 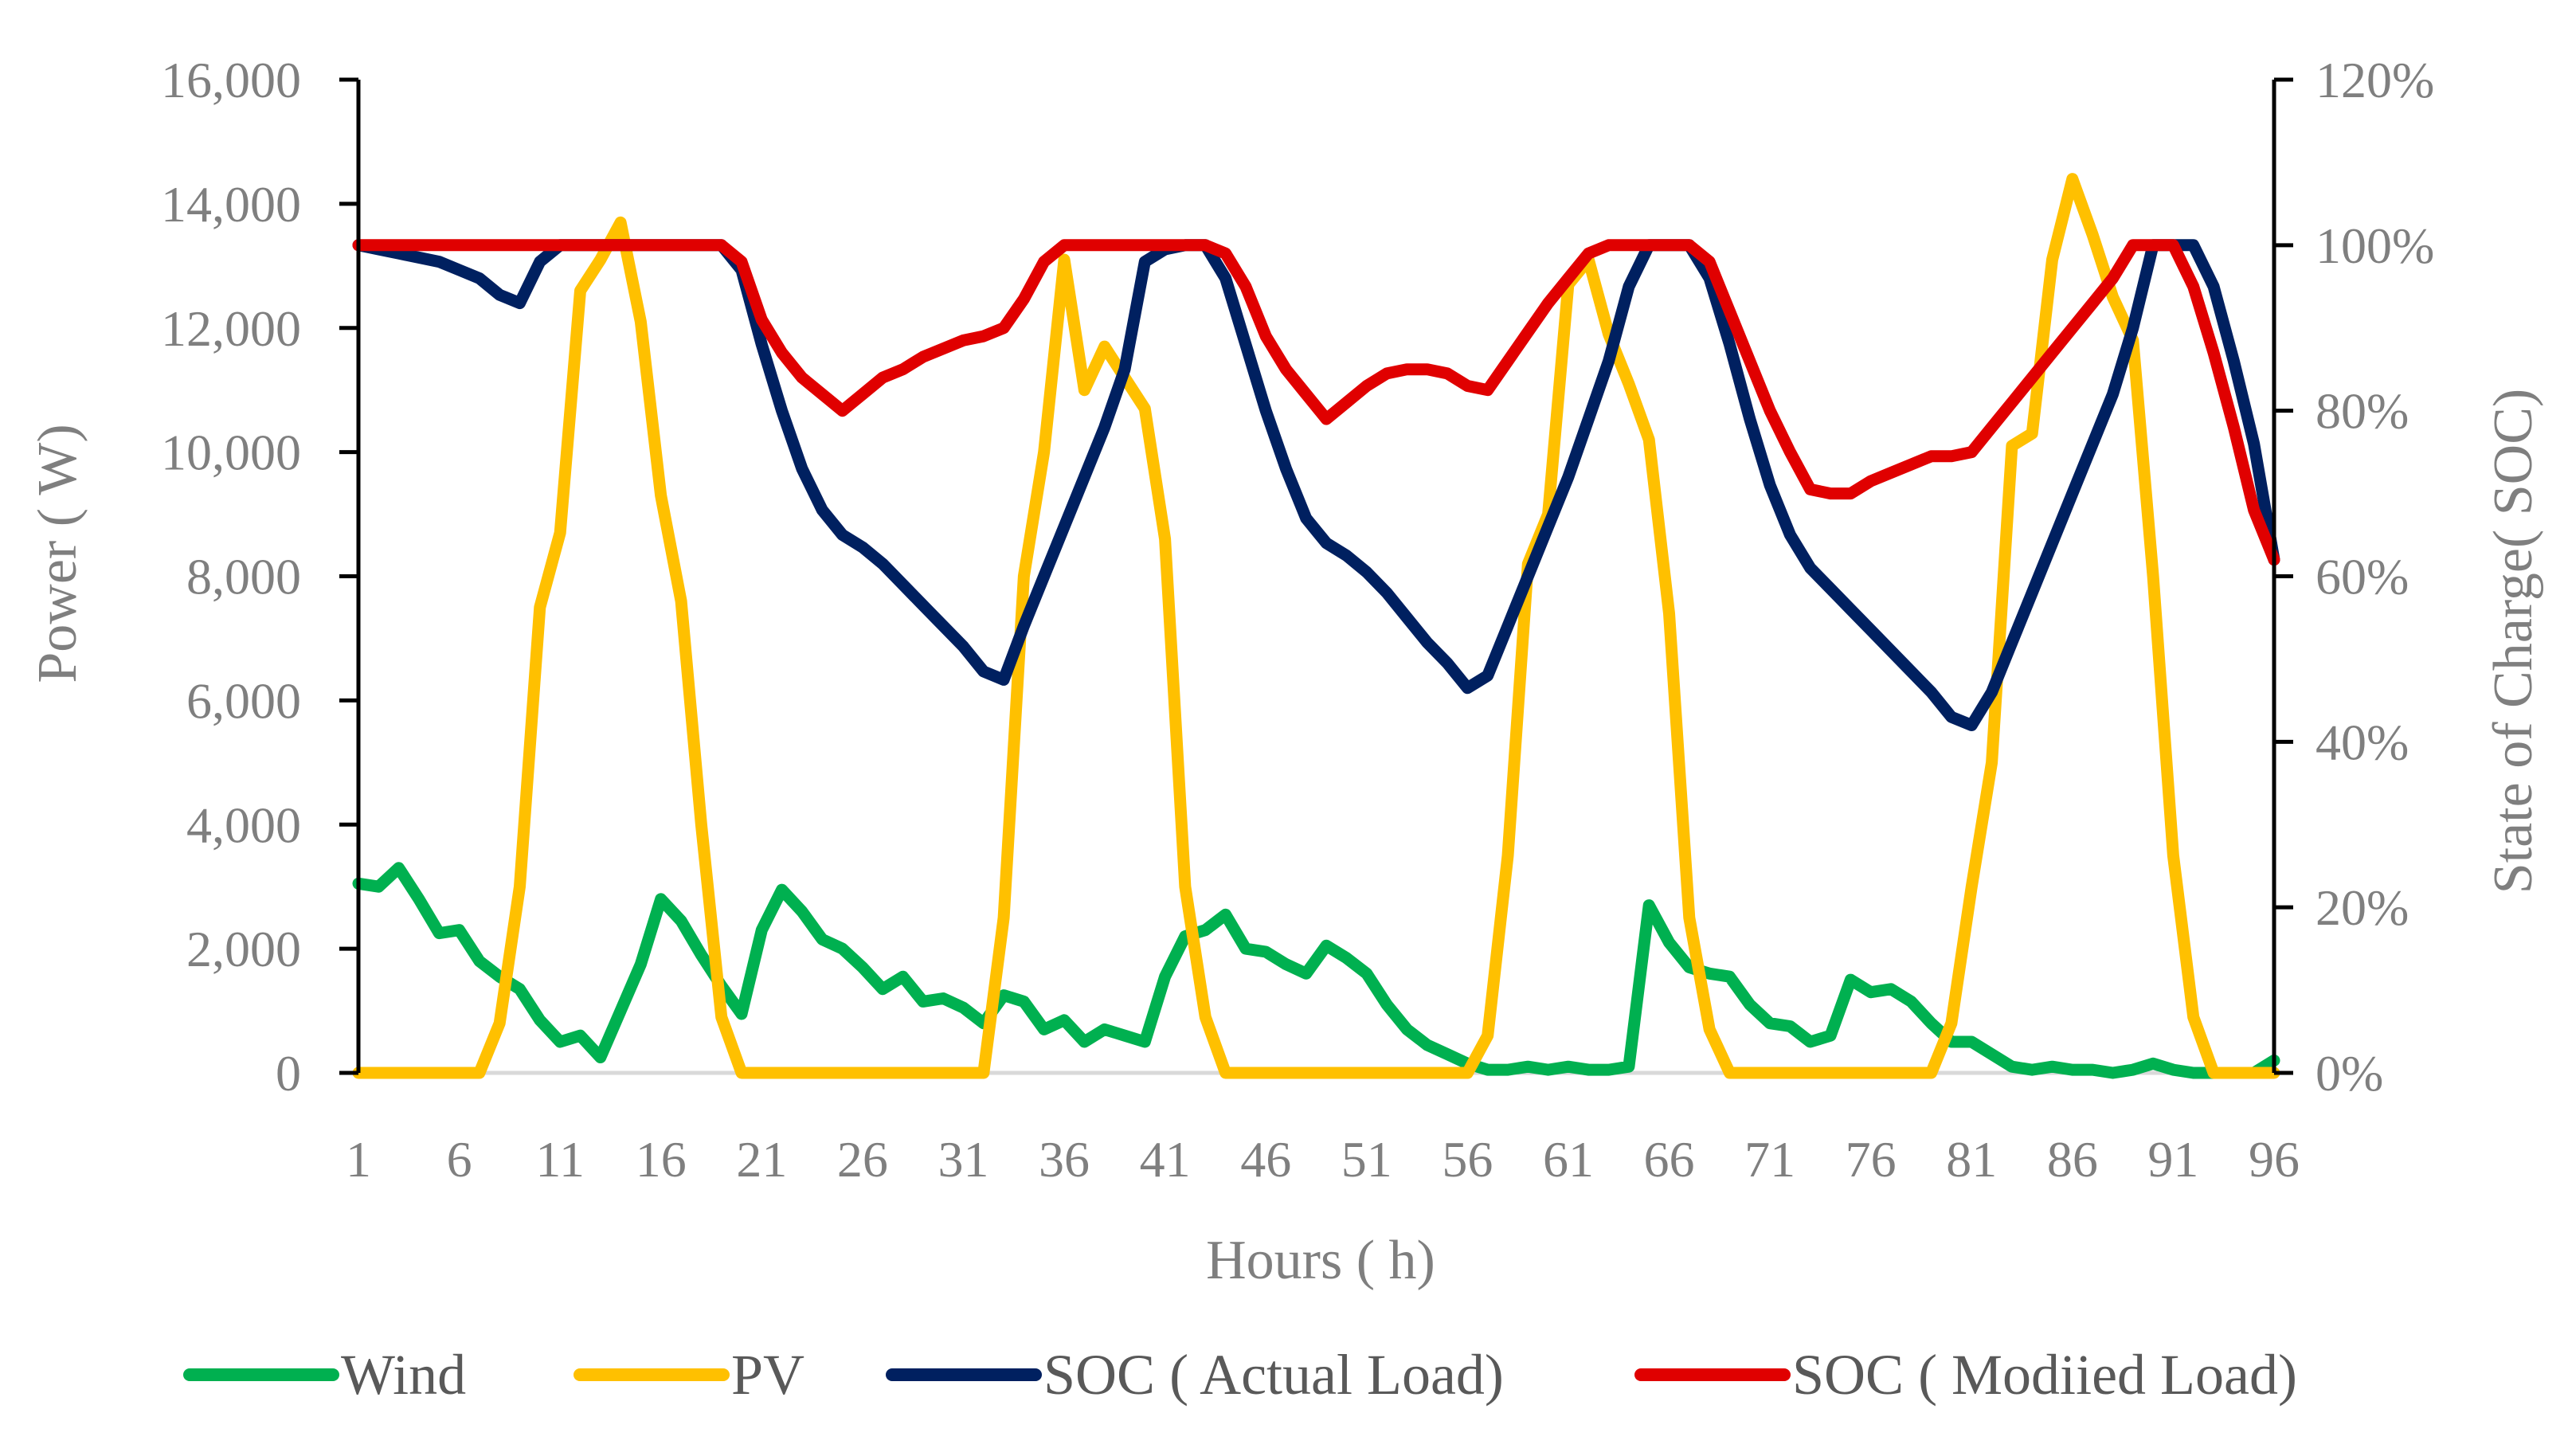 What do you see at coordinates (57, 553) in the screenshot?
I see `y-axis-title: Power ( W)` at bounding box center [57, 553].